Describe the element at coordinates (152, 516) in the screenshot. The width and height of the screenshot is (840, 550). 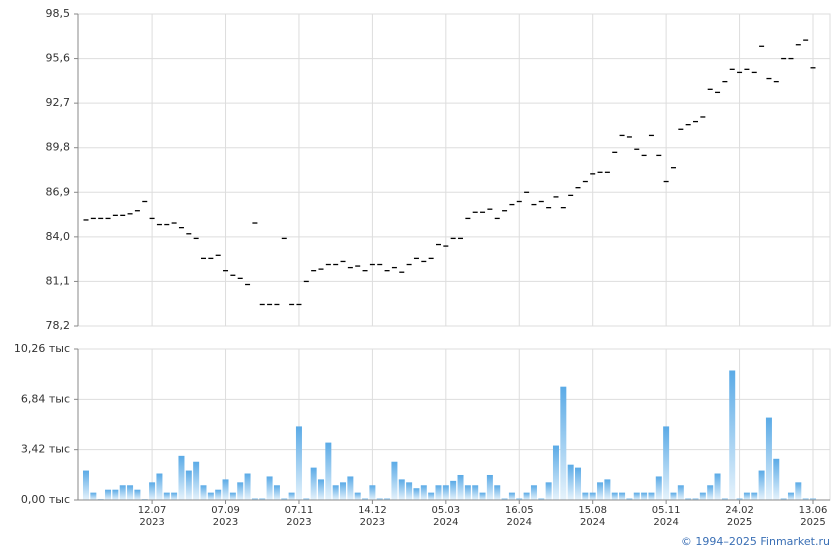
I see `x-tick-label: 12.07 2023` at that location.